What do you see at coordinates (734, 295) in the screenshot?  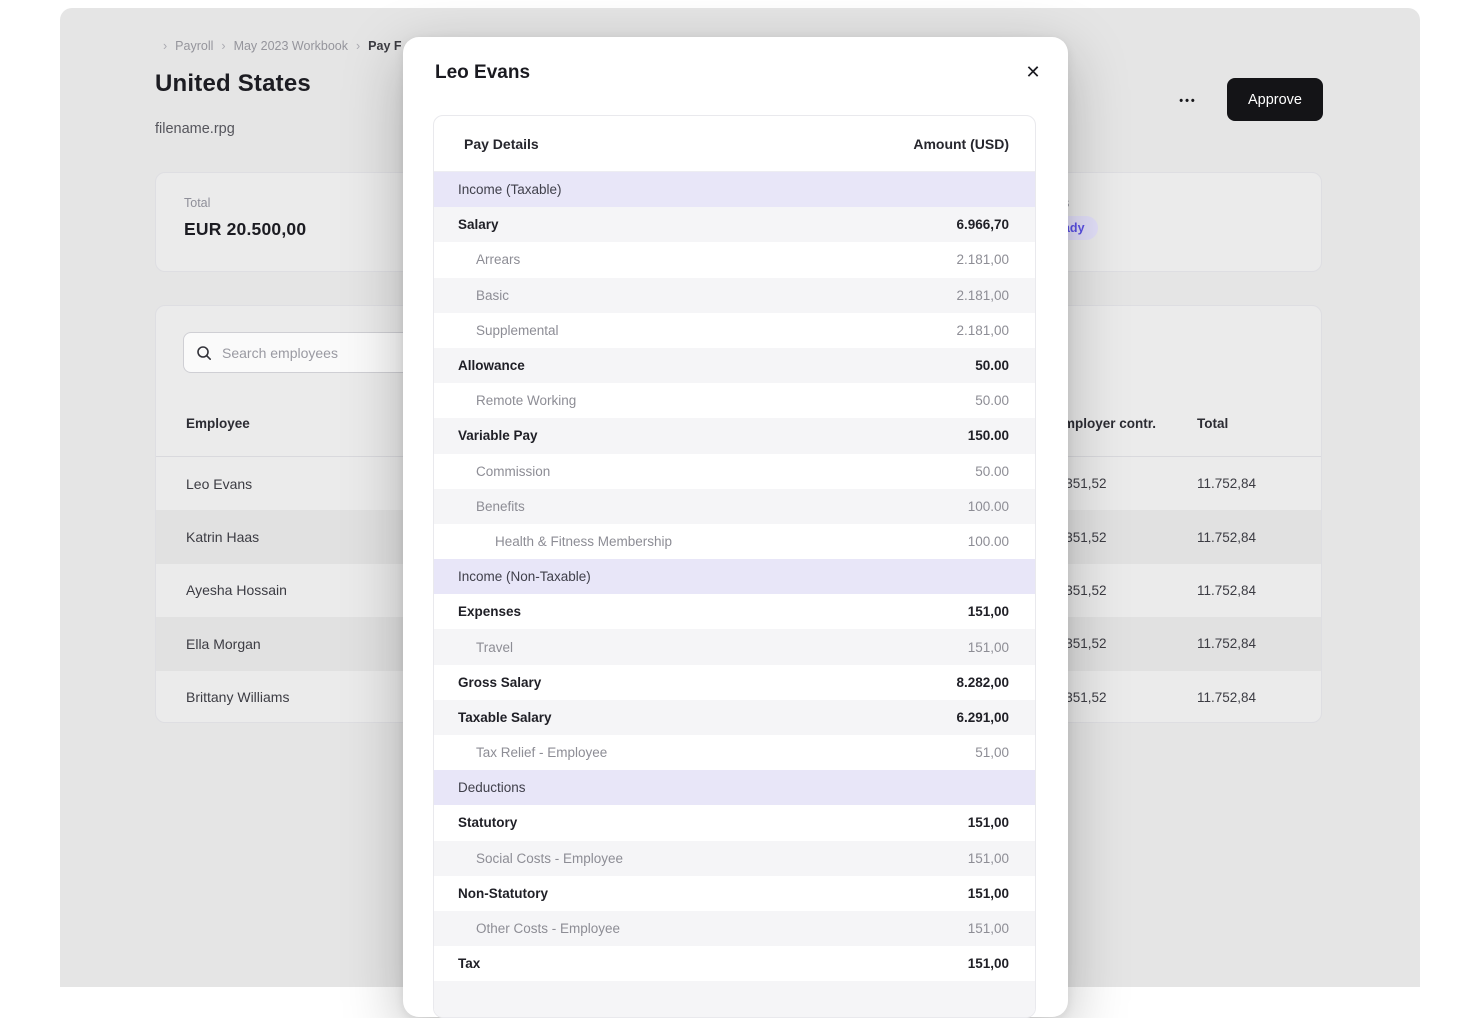 I see `pay-row: Basic 2.181,00` at bounding box center [734, 295].